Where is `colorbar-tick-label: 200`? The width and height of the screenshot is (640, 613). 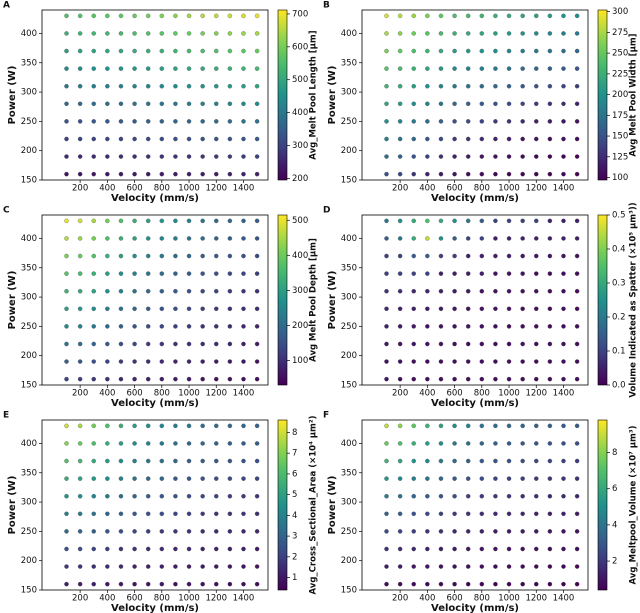 colorbar-tick-label: 200 is located at coordinates (620, 95).